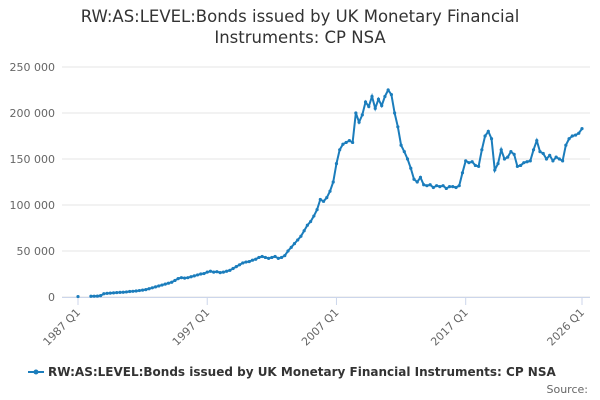 This screenshot has width=600, height=400. What do you see at coordinates (33, 159) in the screenshot?
I see `y-tick-label: 150 000` at bounding box center [33, 159].